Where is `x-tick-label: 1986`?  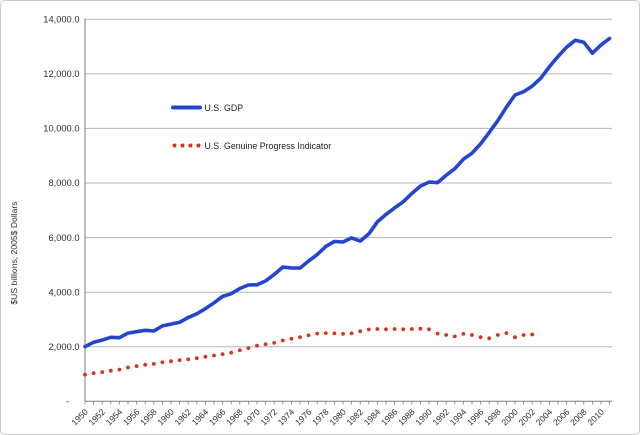 x-tick-label: 1986 is located at coordinates (389, 417).